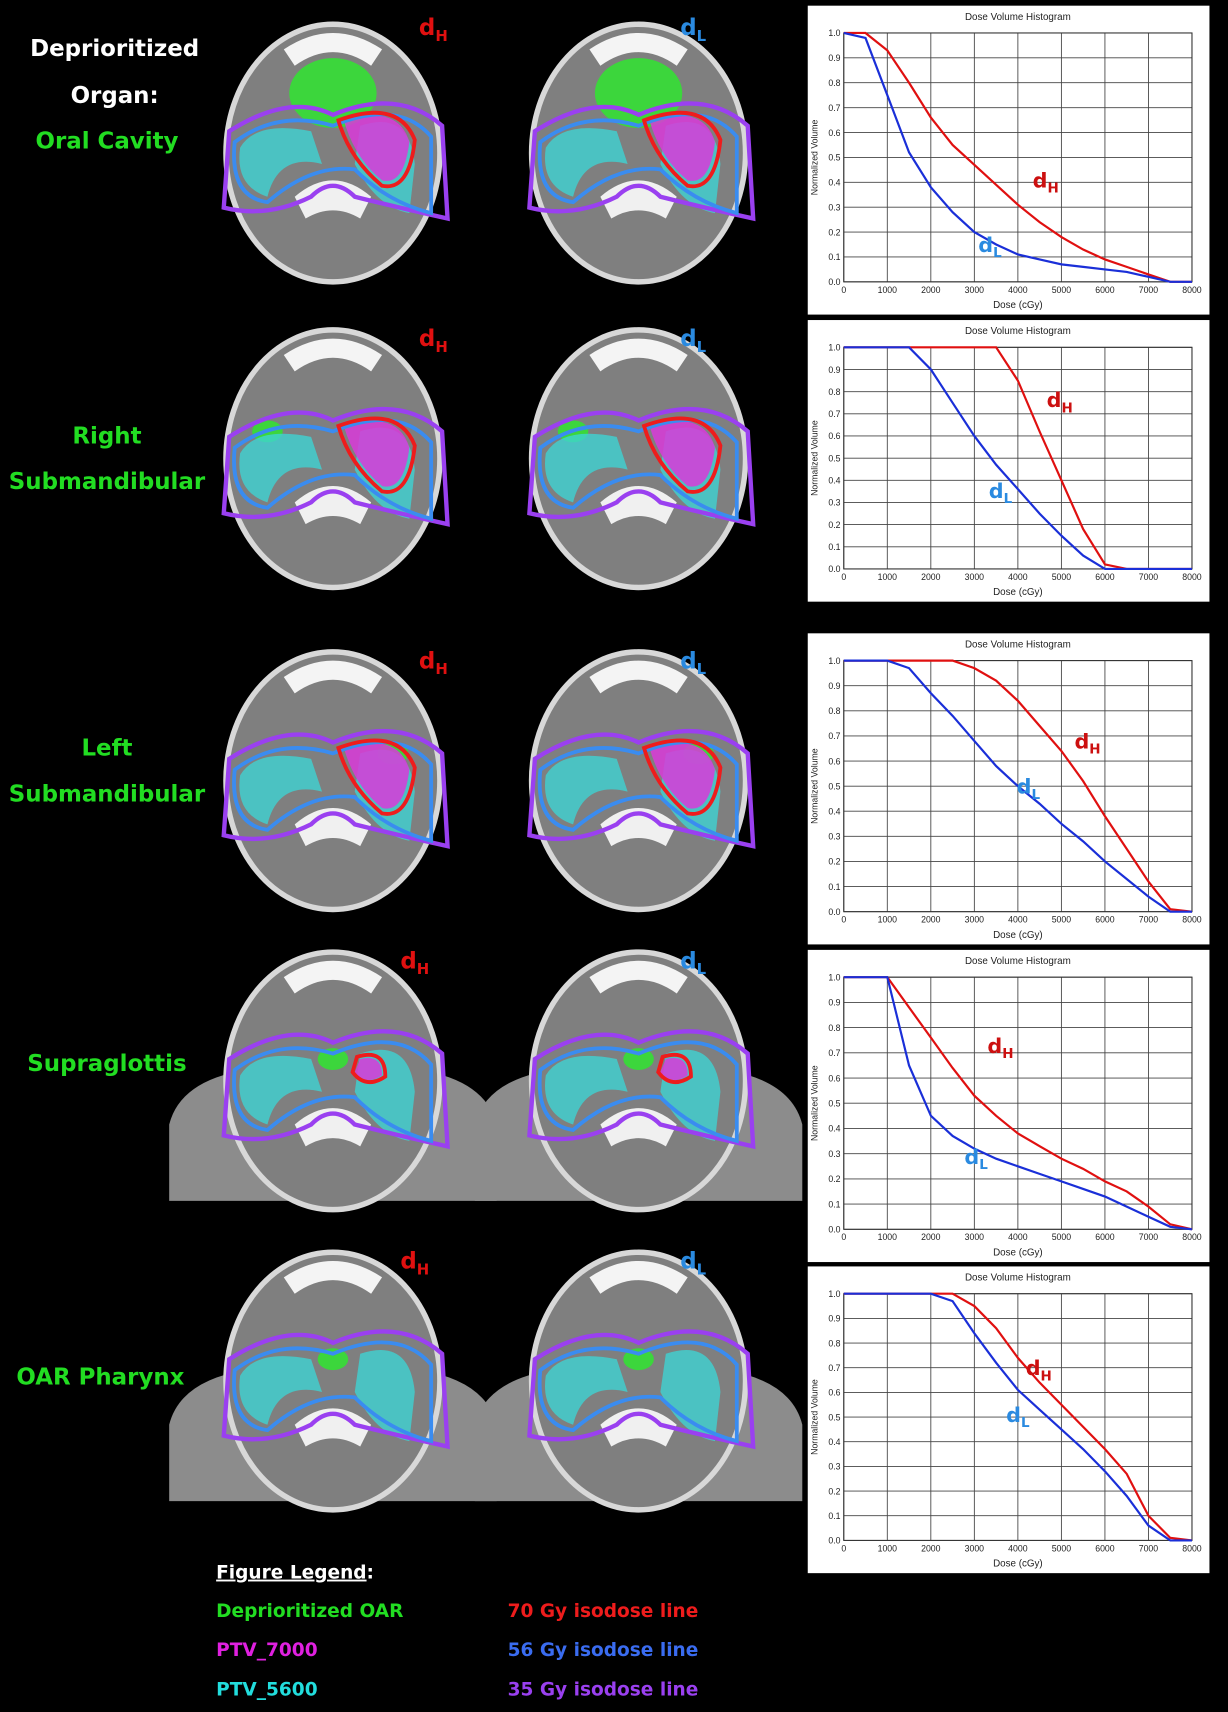 The width and height of the screenshot is (1228, 1712). Describe the element at coordinates (1105, 577) in the screenshot. I see `x-tick-label: 6000` at that location.